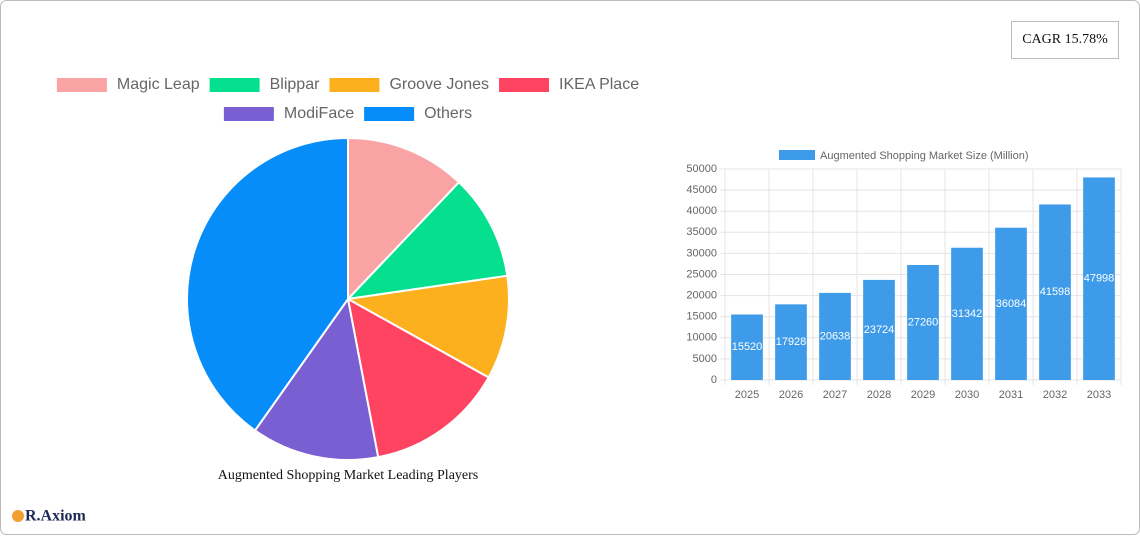 This screenshot has width=1140, height=540. What do you see at coordinates (924, 156) in the screenshot?
I see `legend-label: Augmented Shopping Market Size (Million)` at bounding box center [924, 156].